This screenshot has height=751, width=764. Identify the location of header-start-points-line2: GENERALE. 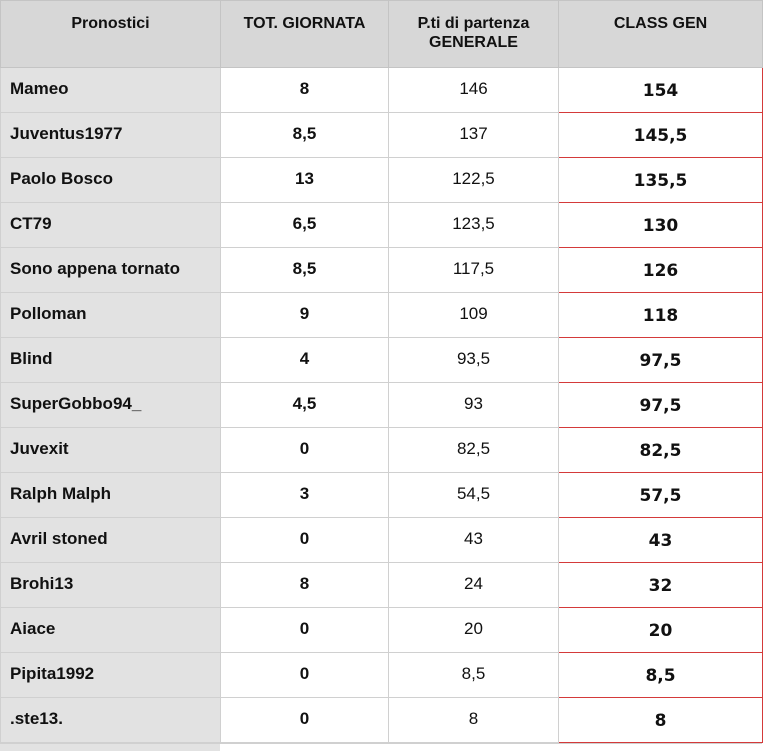
(473, 42).